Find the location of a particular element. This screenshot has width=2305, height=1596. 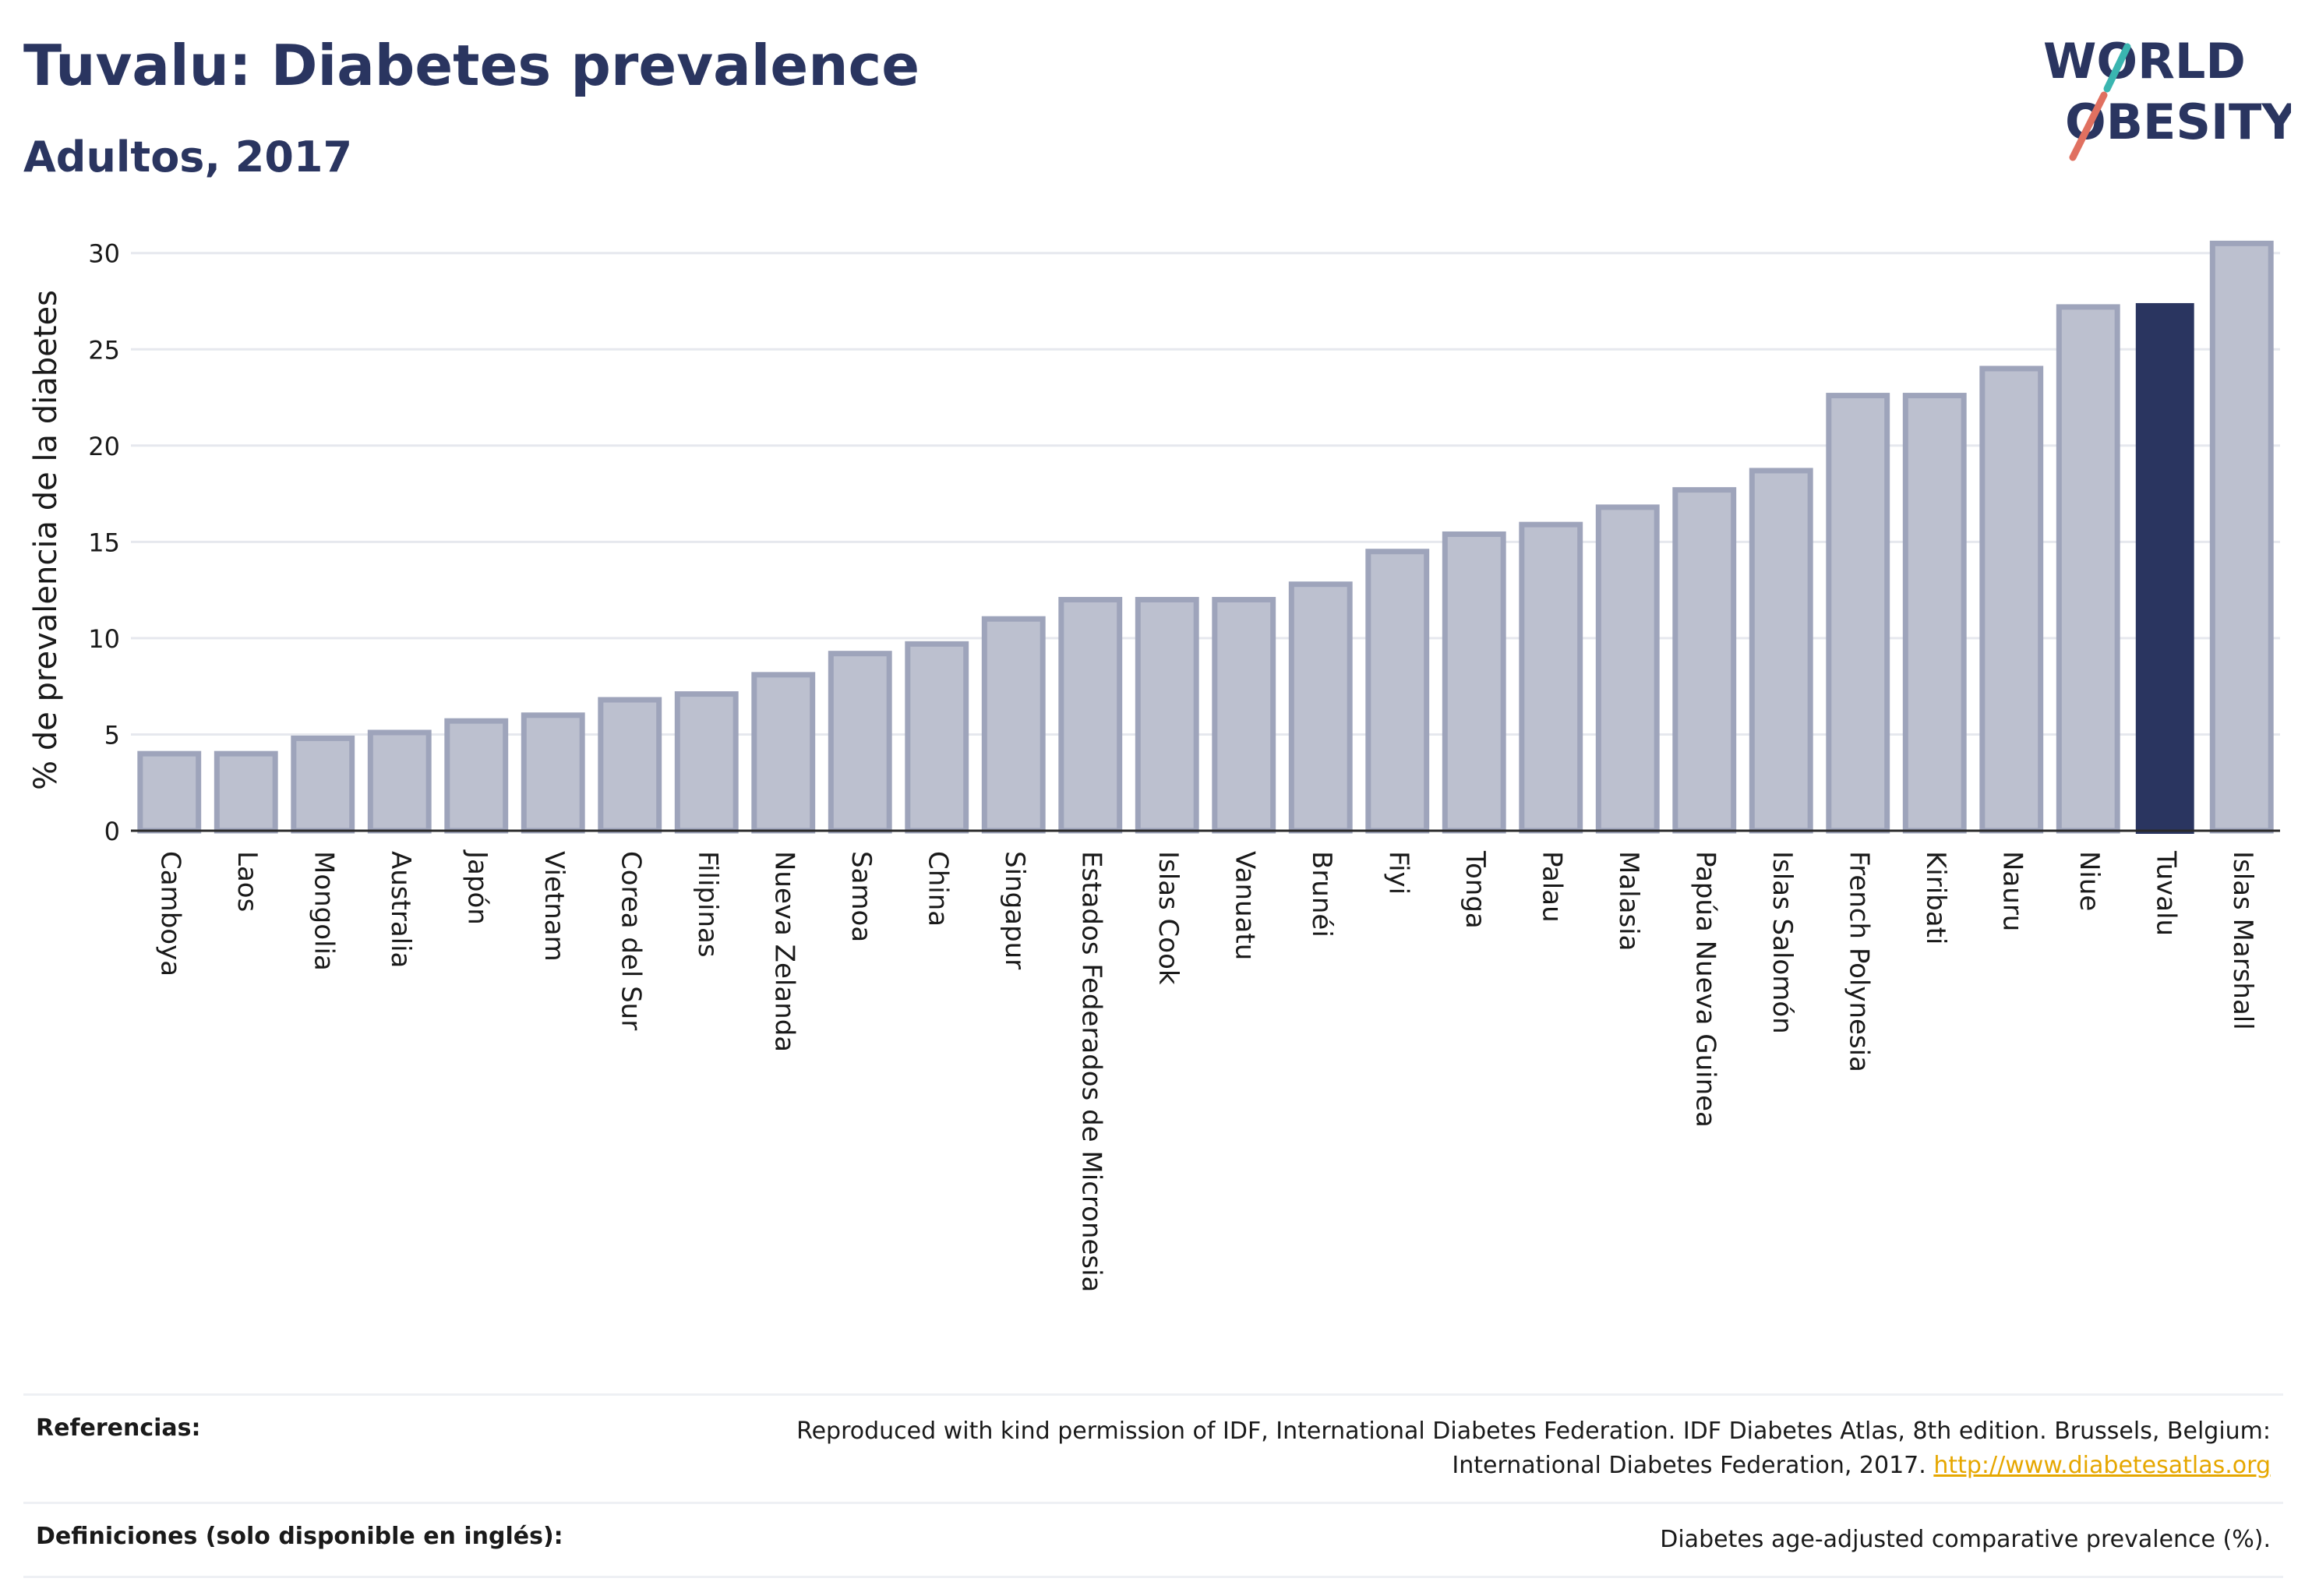

bar-palau is located at coordinates (1551, 677).